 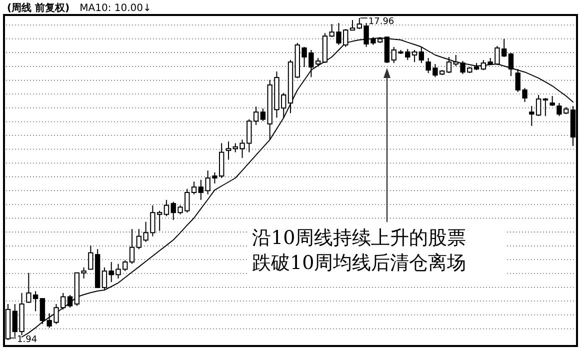 What do you see at coordinates (381, 22) in the screenshot?
I see `annotation: 17.96` at bounding box center [381, 22].